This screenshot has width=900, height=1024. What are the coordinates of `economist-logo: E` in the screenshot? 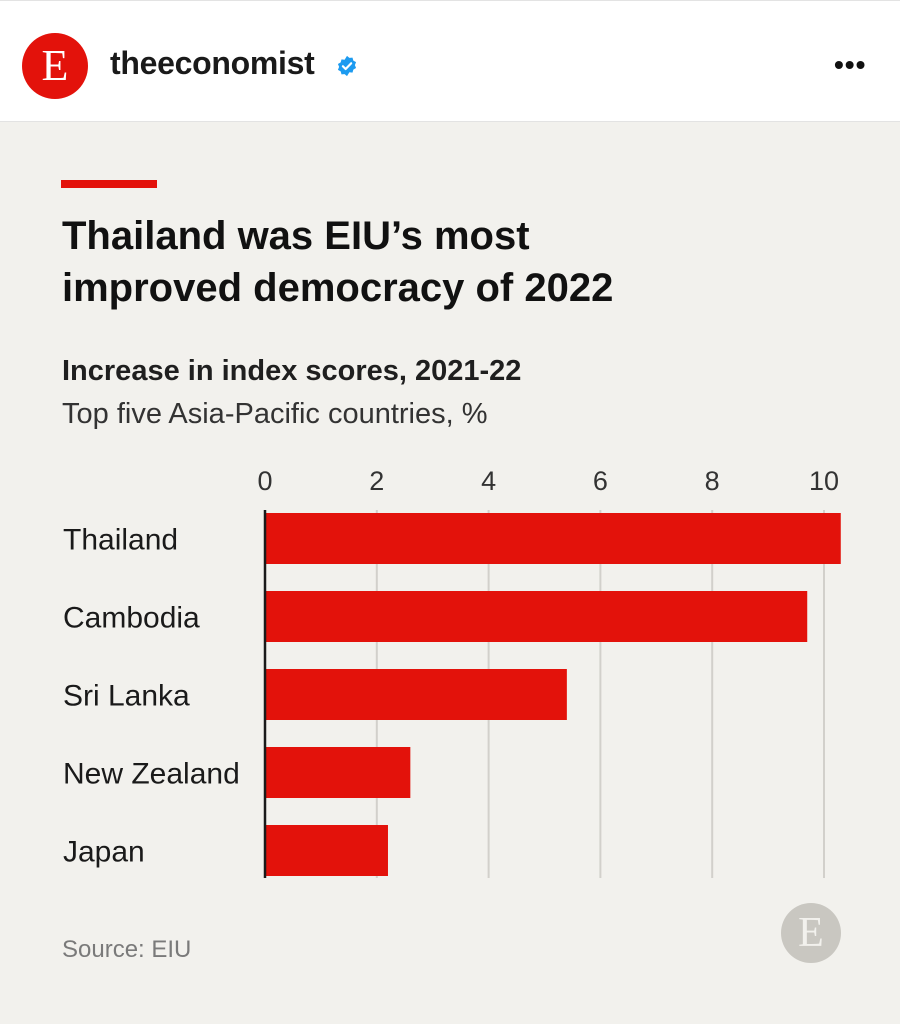 It's located at (811, 933).